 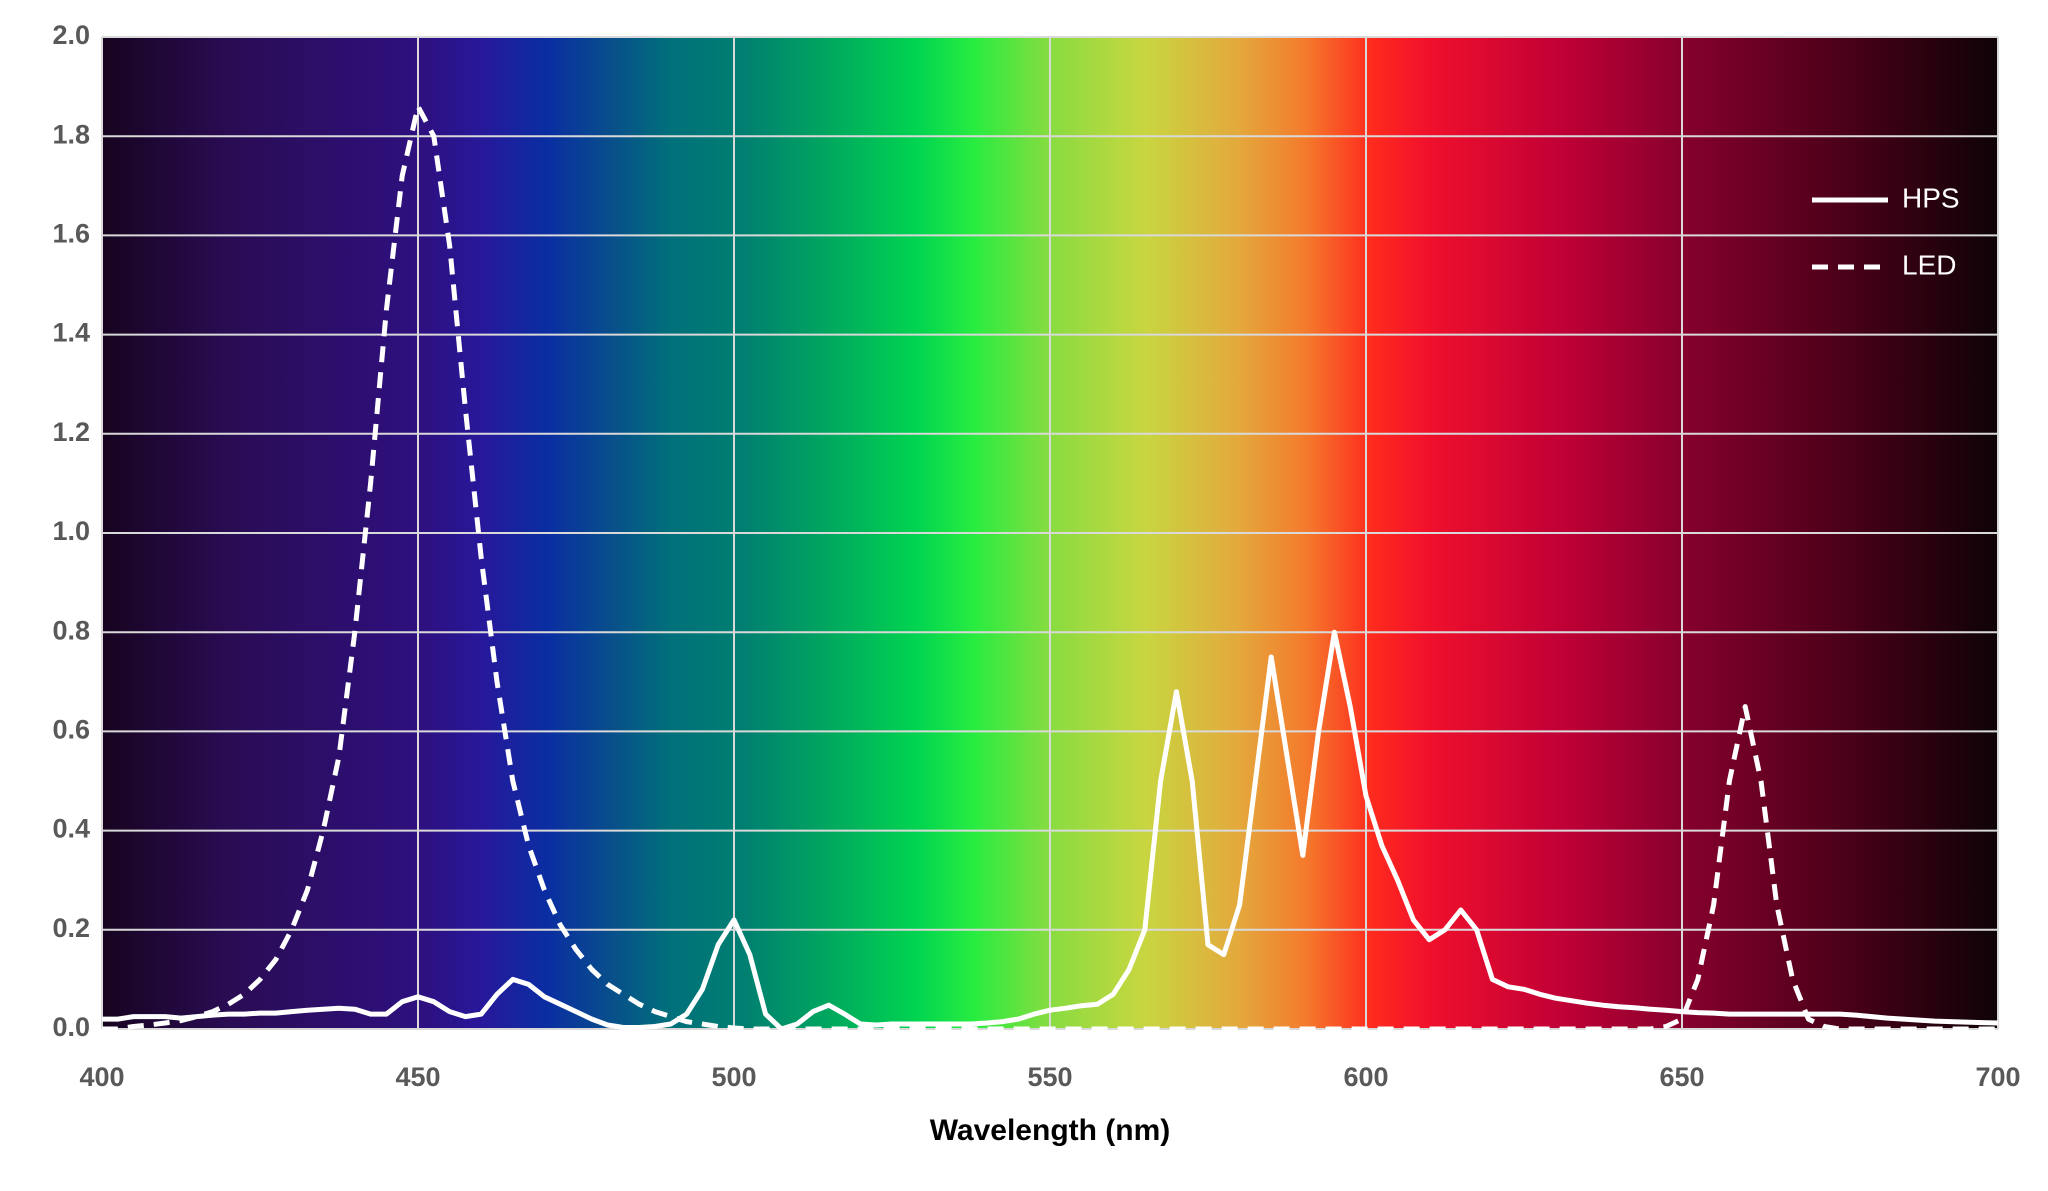 I want to click on x-tick-label: 600, so click(x=1365, y=1077).